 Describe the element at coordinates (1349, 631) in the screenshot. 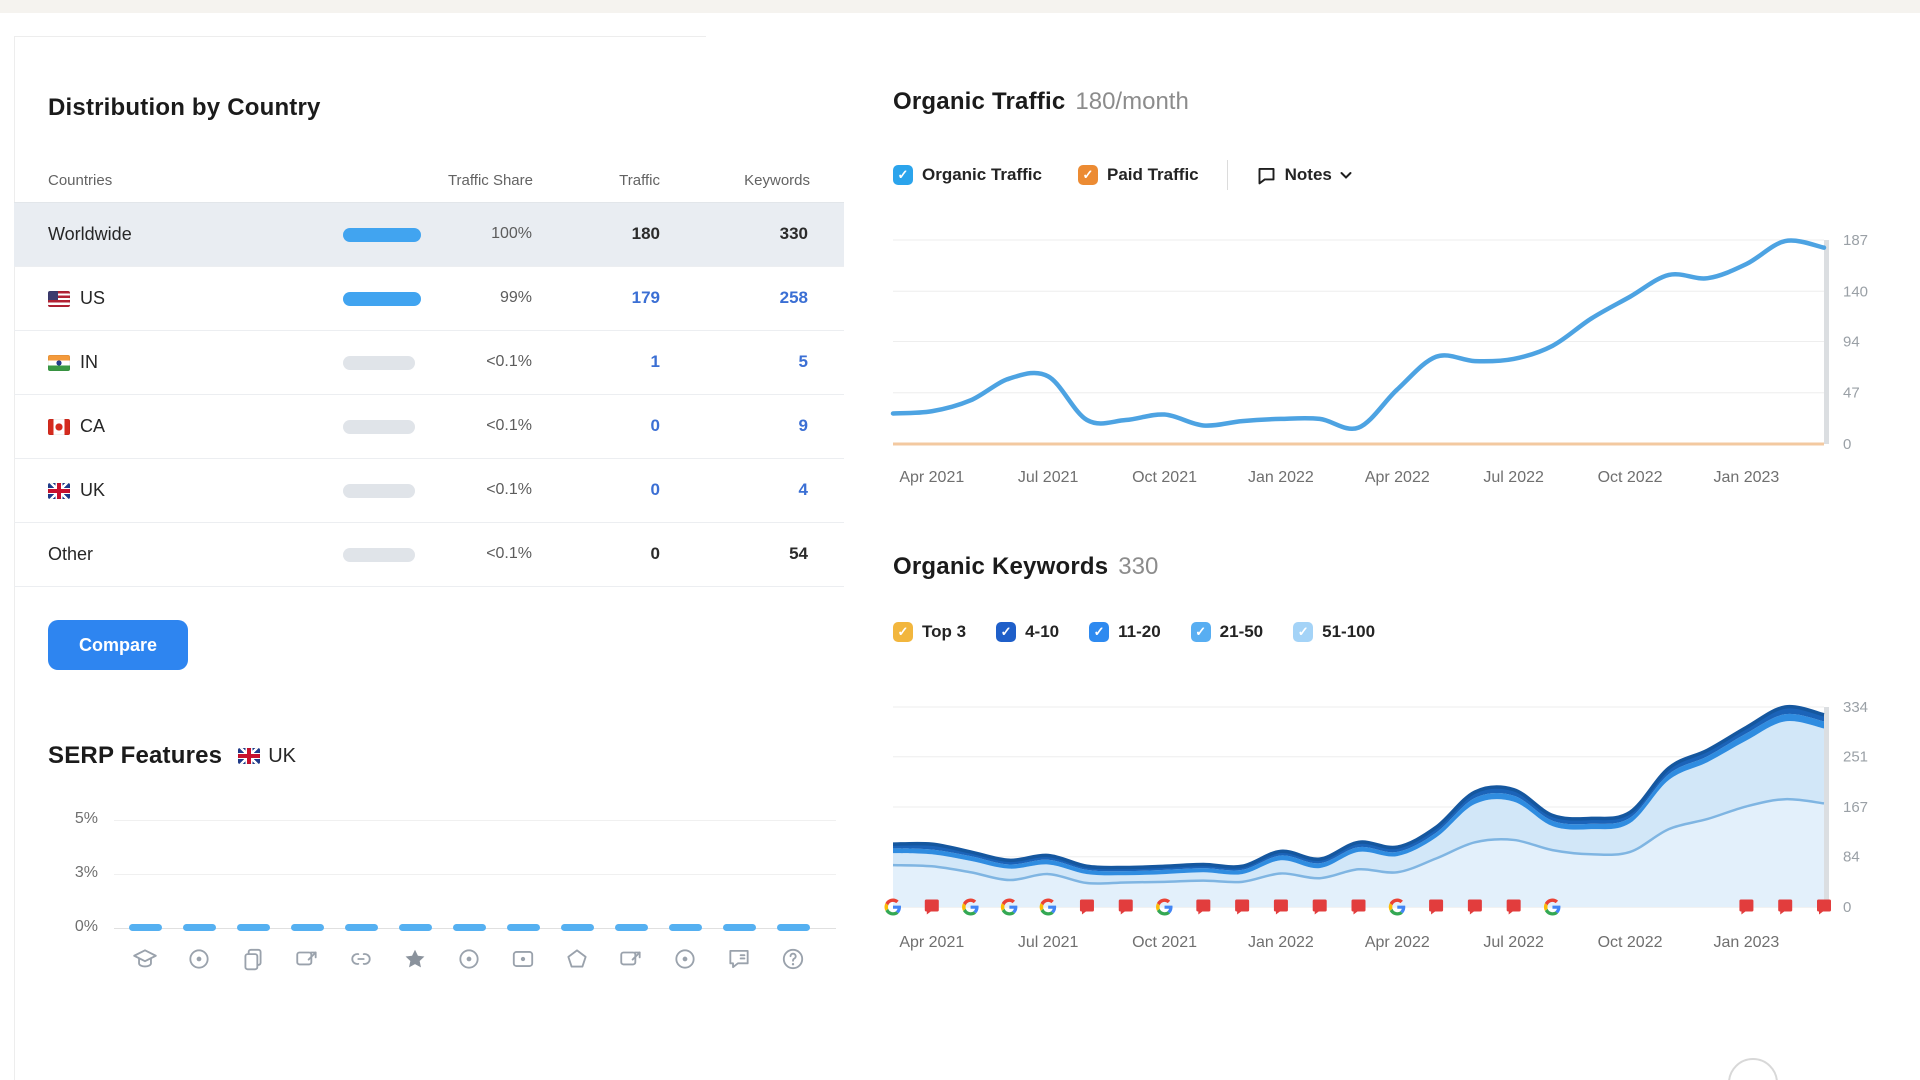

I see `range-label: 51-100` at that location.